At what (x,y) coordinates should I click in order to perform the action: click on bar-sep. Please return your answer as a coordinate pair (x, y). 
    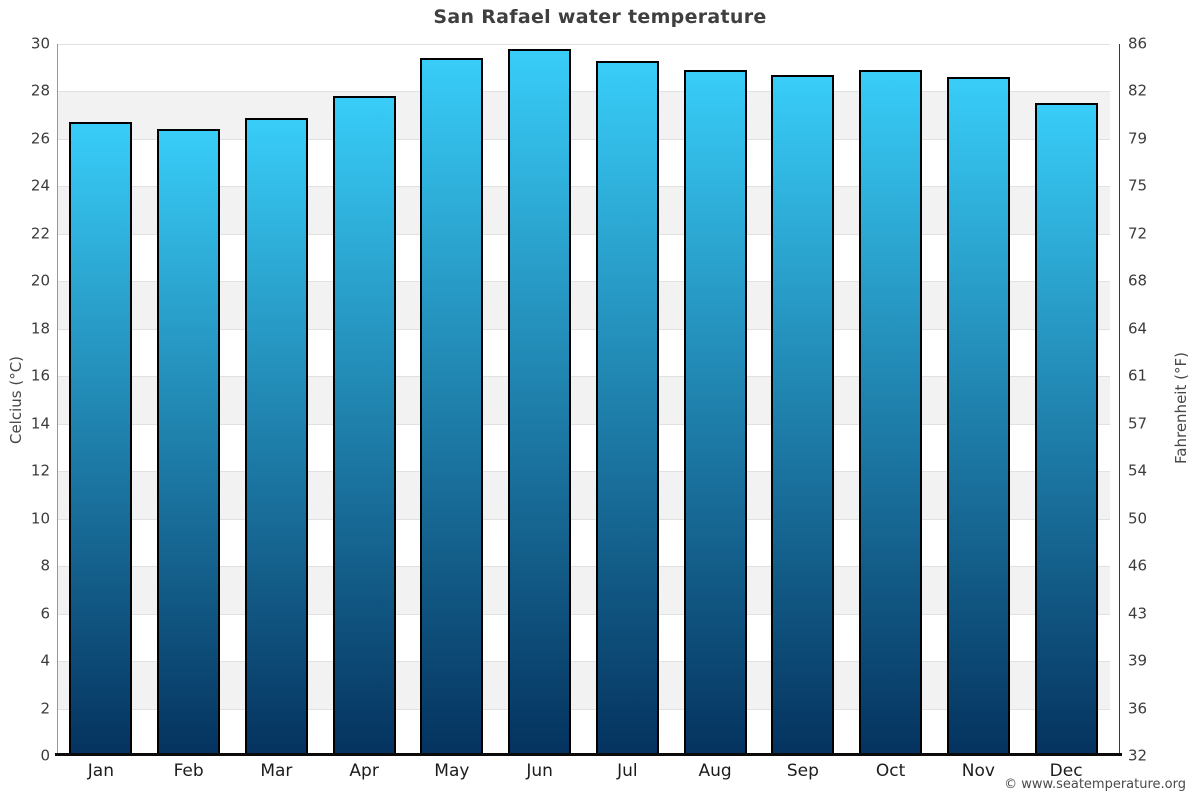
    Looking at the image, I should click on (803, 415).